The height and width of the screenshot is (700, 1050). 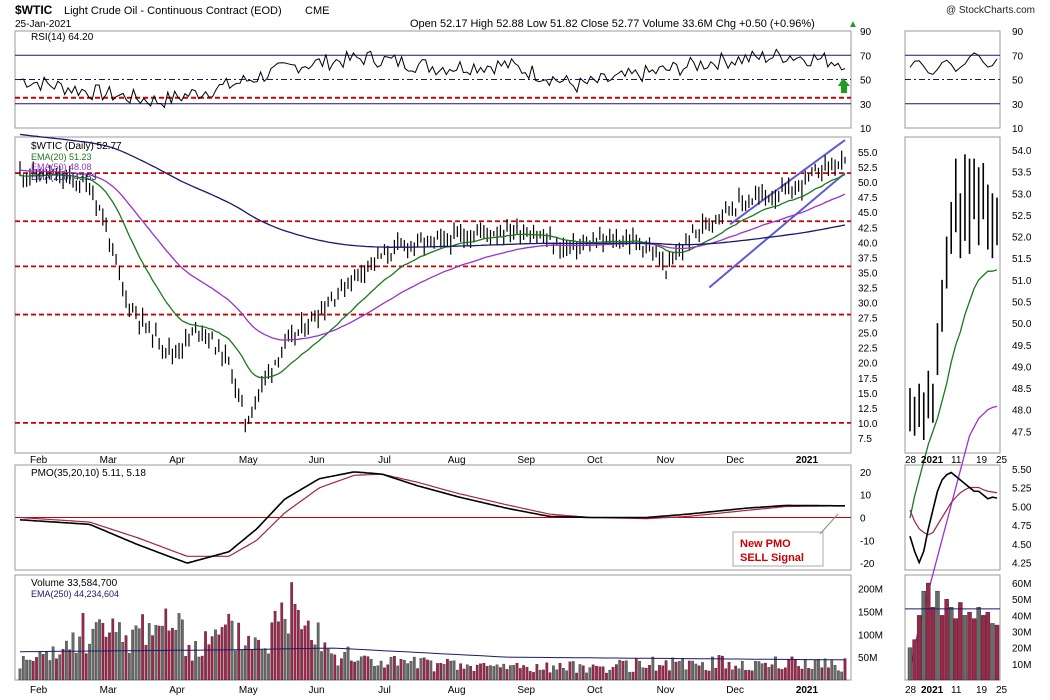 What do you see at coordinates (911, 690) in the screenshot?
I see `zoom-x-tick-label: 28` at bounding box center [911, 690].